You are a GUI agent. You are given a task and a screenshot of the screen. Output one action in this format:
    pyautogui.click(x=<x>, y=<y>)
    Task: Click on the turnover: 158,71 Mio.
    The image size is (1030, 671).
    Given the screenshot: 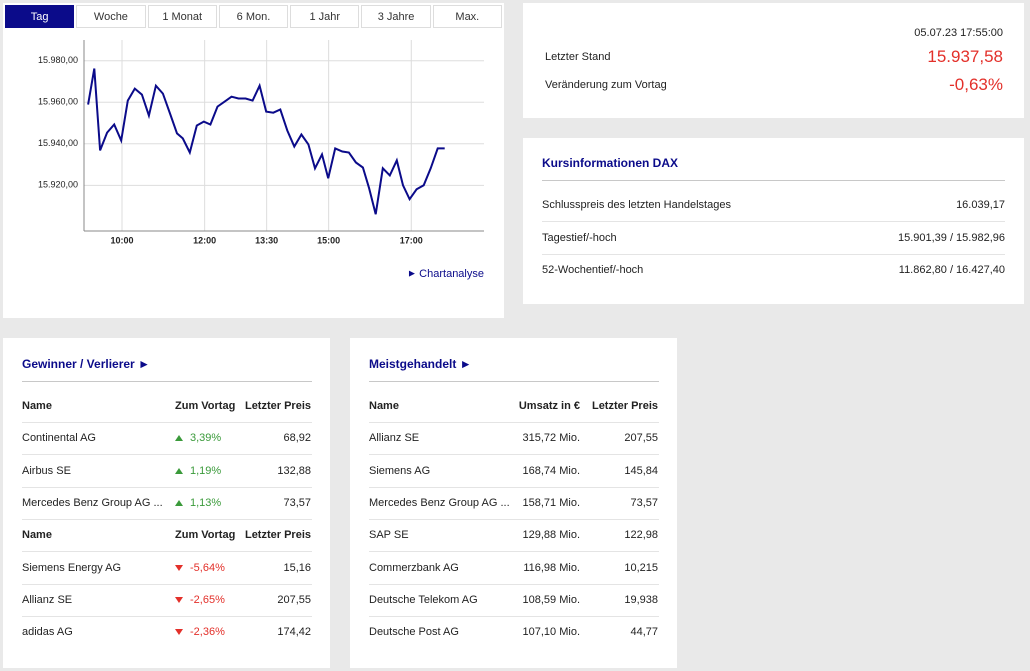 What is the action you would take?
    pyautogui.click(x=551, y=502)
    